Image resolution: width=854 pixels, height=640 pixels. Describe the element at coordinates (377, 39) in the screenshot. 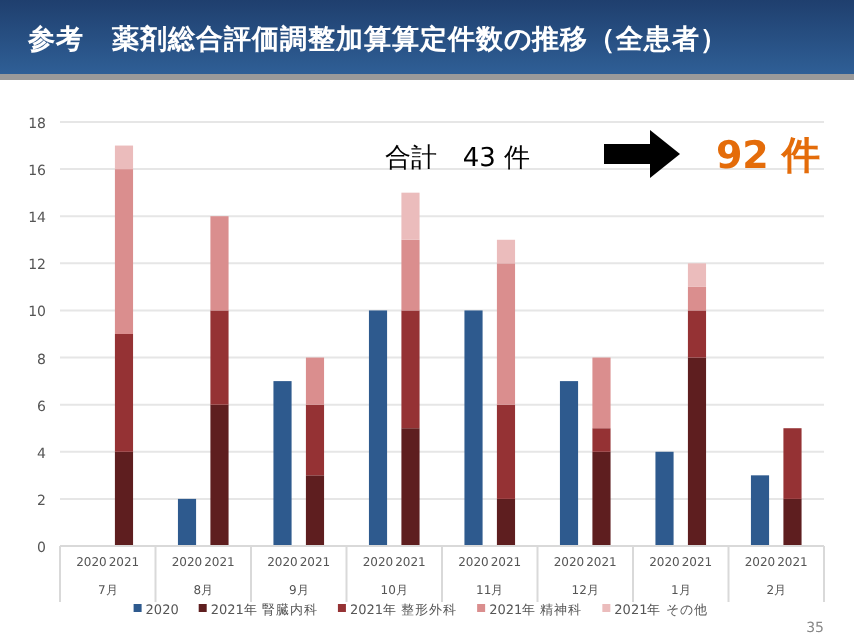

I see `chart-title: 参考 薬剤総合評価調整加算算定件数の推移（全患者）` at that location.